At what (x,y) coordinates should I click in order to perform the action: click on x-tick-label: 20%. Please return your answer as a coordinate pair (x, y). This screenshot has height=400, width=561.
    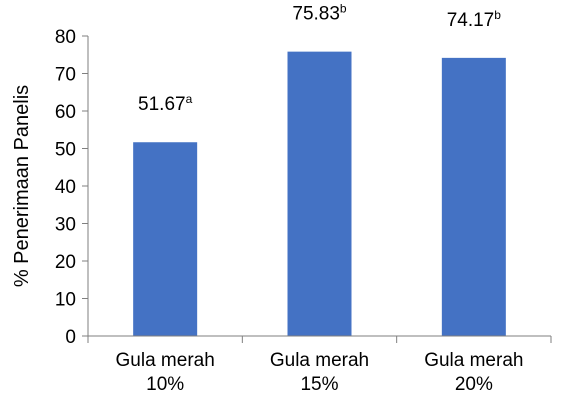
    Looking at the image, I should click on (474, 384).